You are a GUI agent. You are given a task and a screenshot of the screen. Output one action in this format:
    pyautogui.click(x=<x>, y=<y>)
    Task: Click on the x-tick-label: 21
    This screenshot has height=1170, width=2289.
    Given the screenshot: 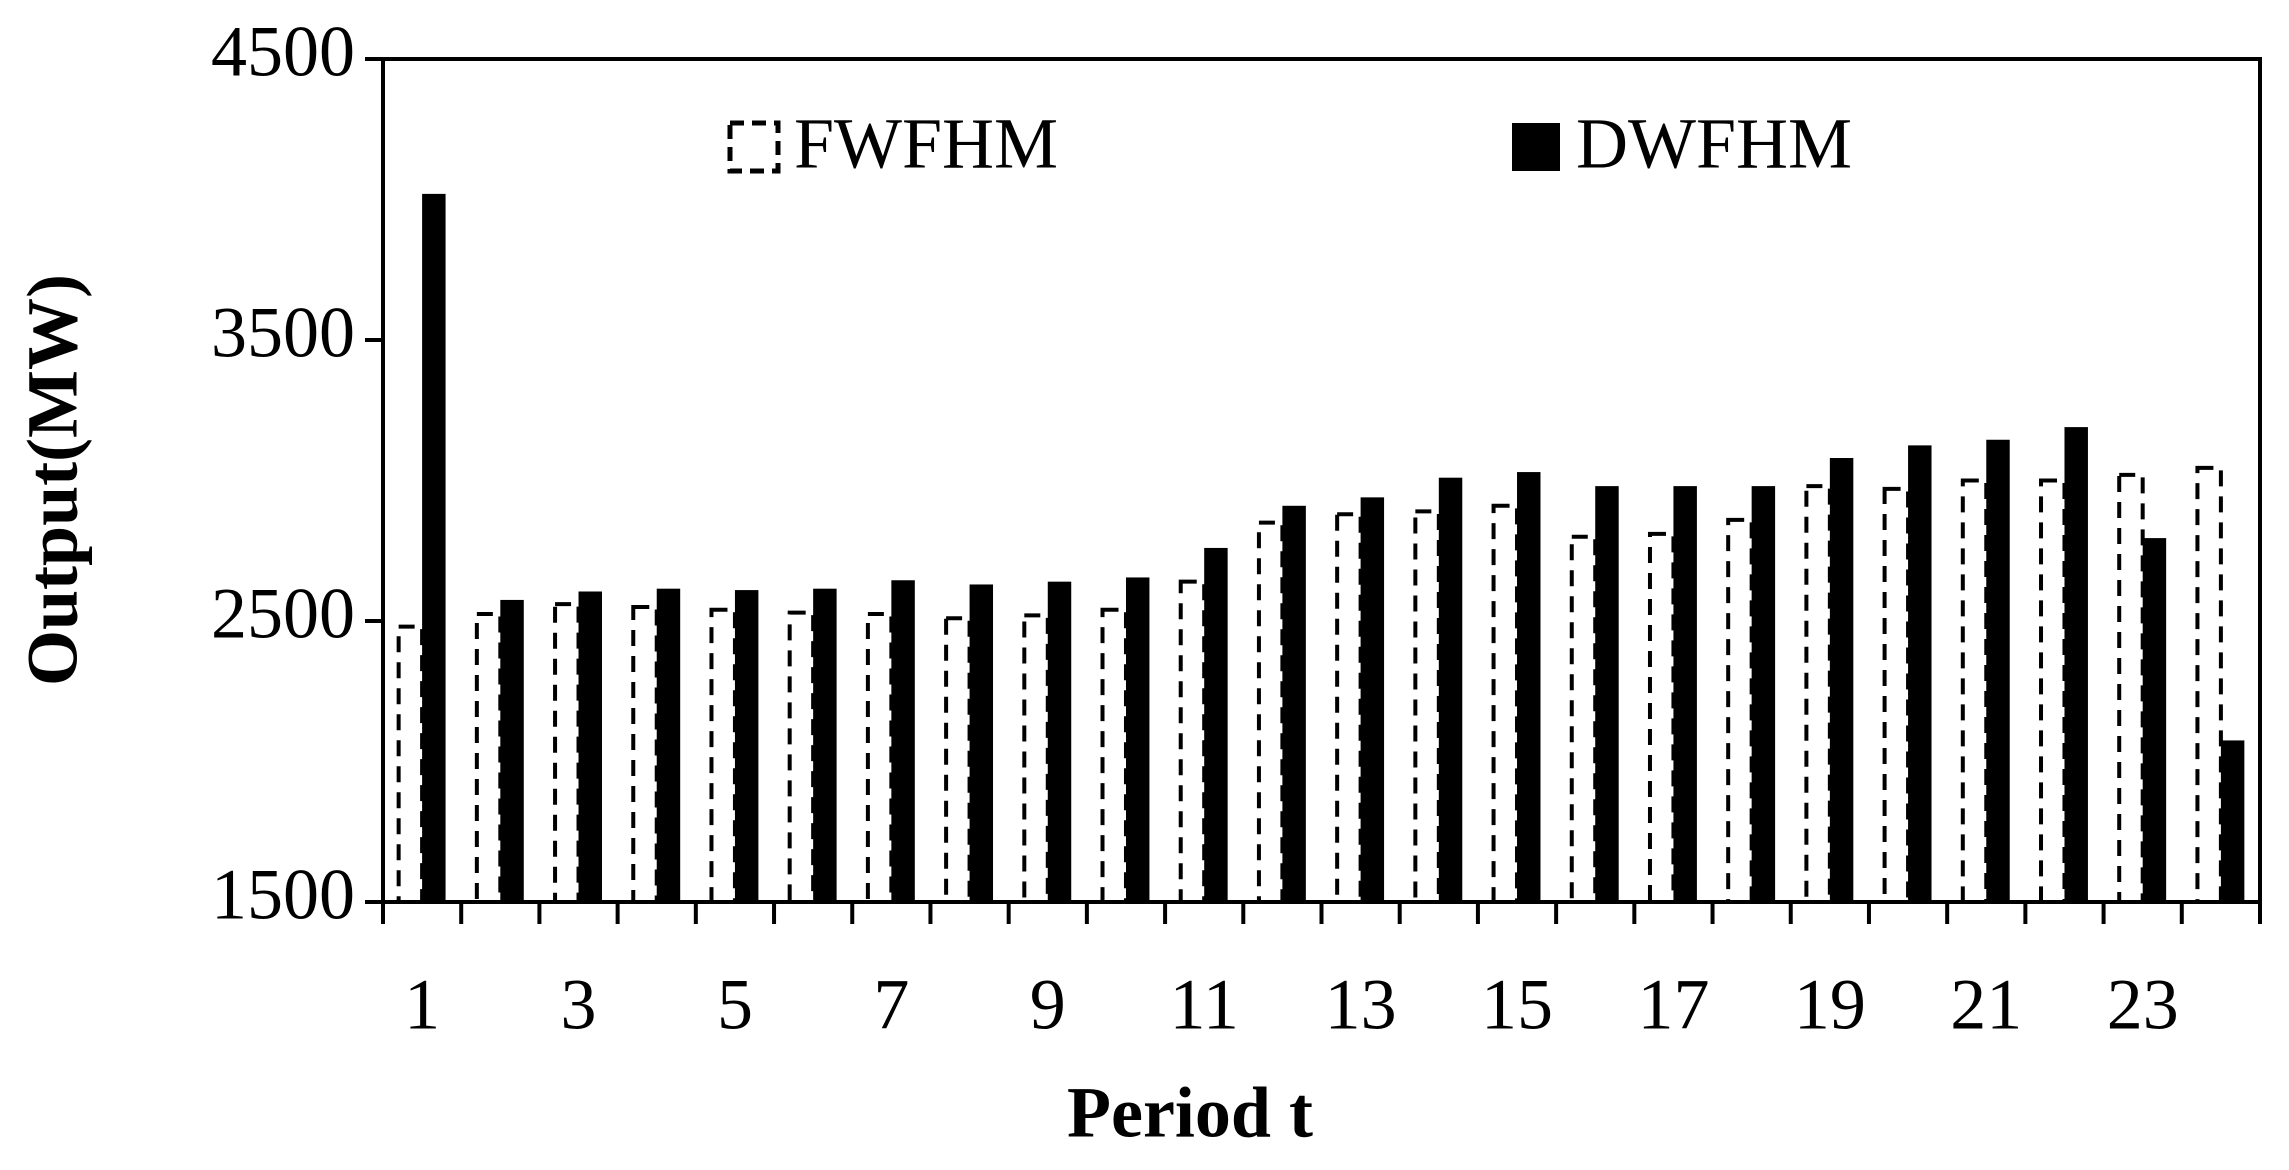 What is the action you would take?
    pyautogui.click(x=1986, y=1005)
    